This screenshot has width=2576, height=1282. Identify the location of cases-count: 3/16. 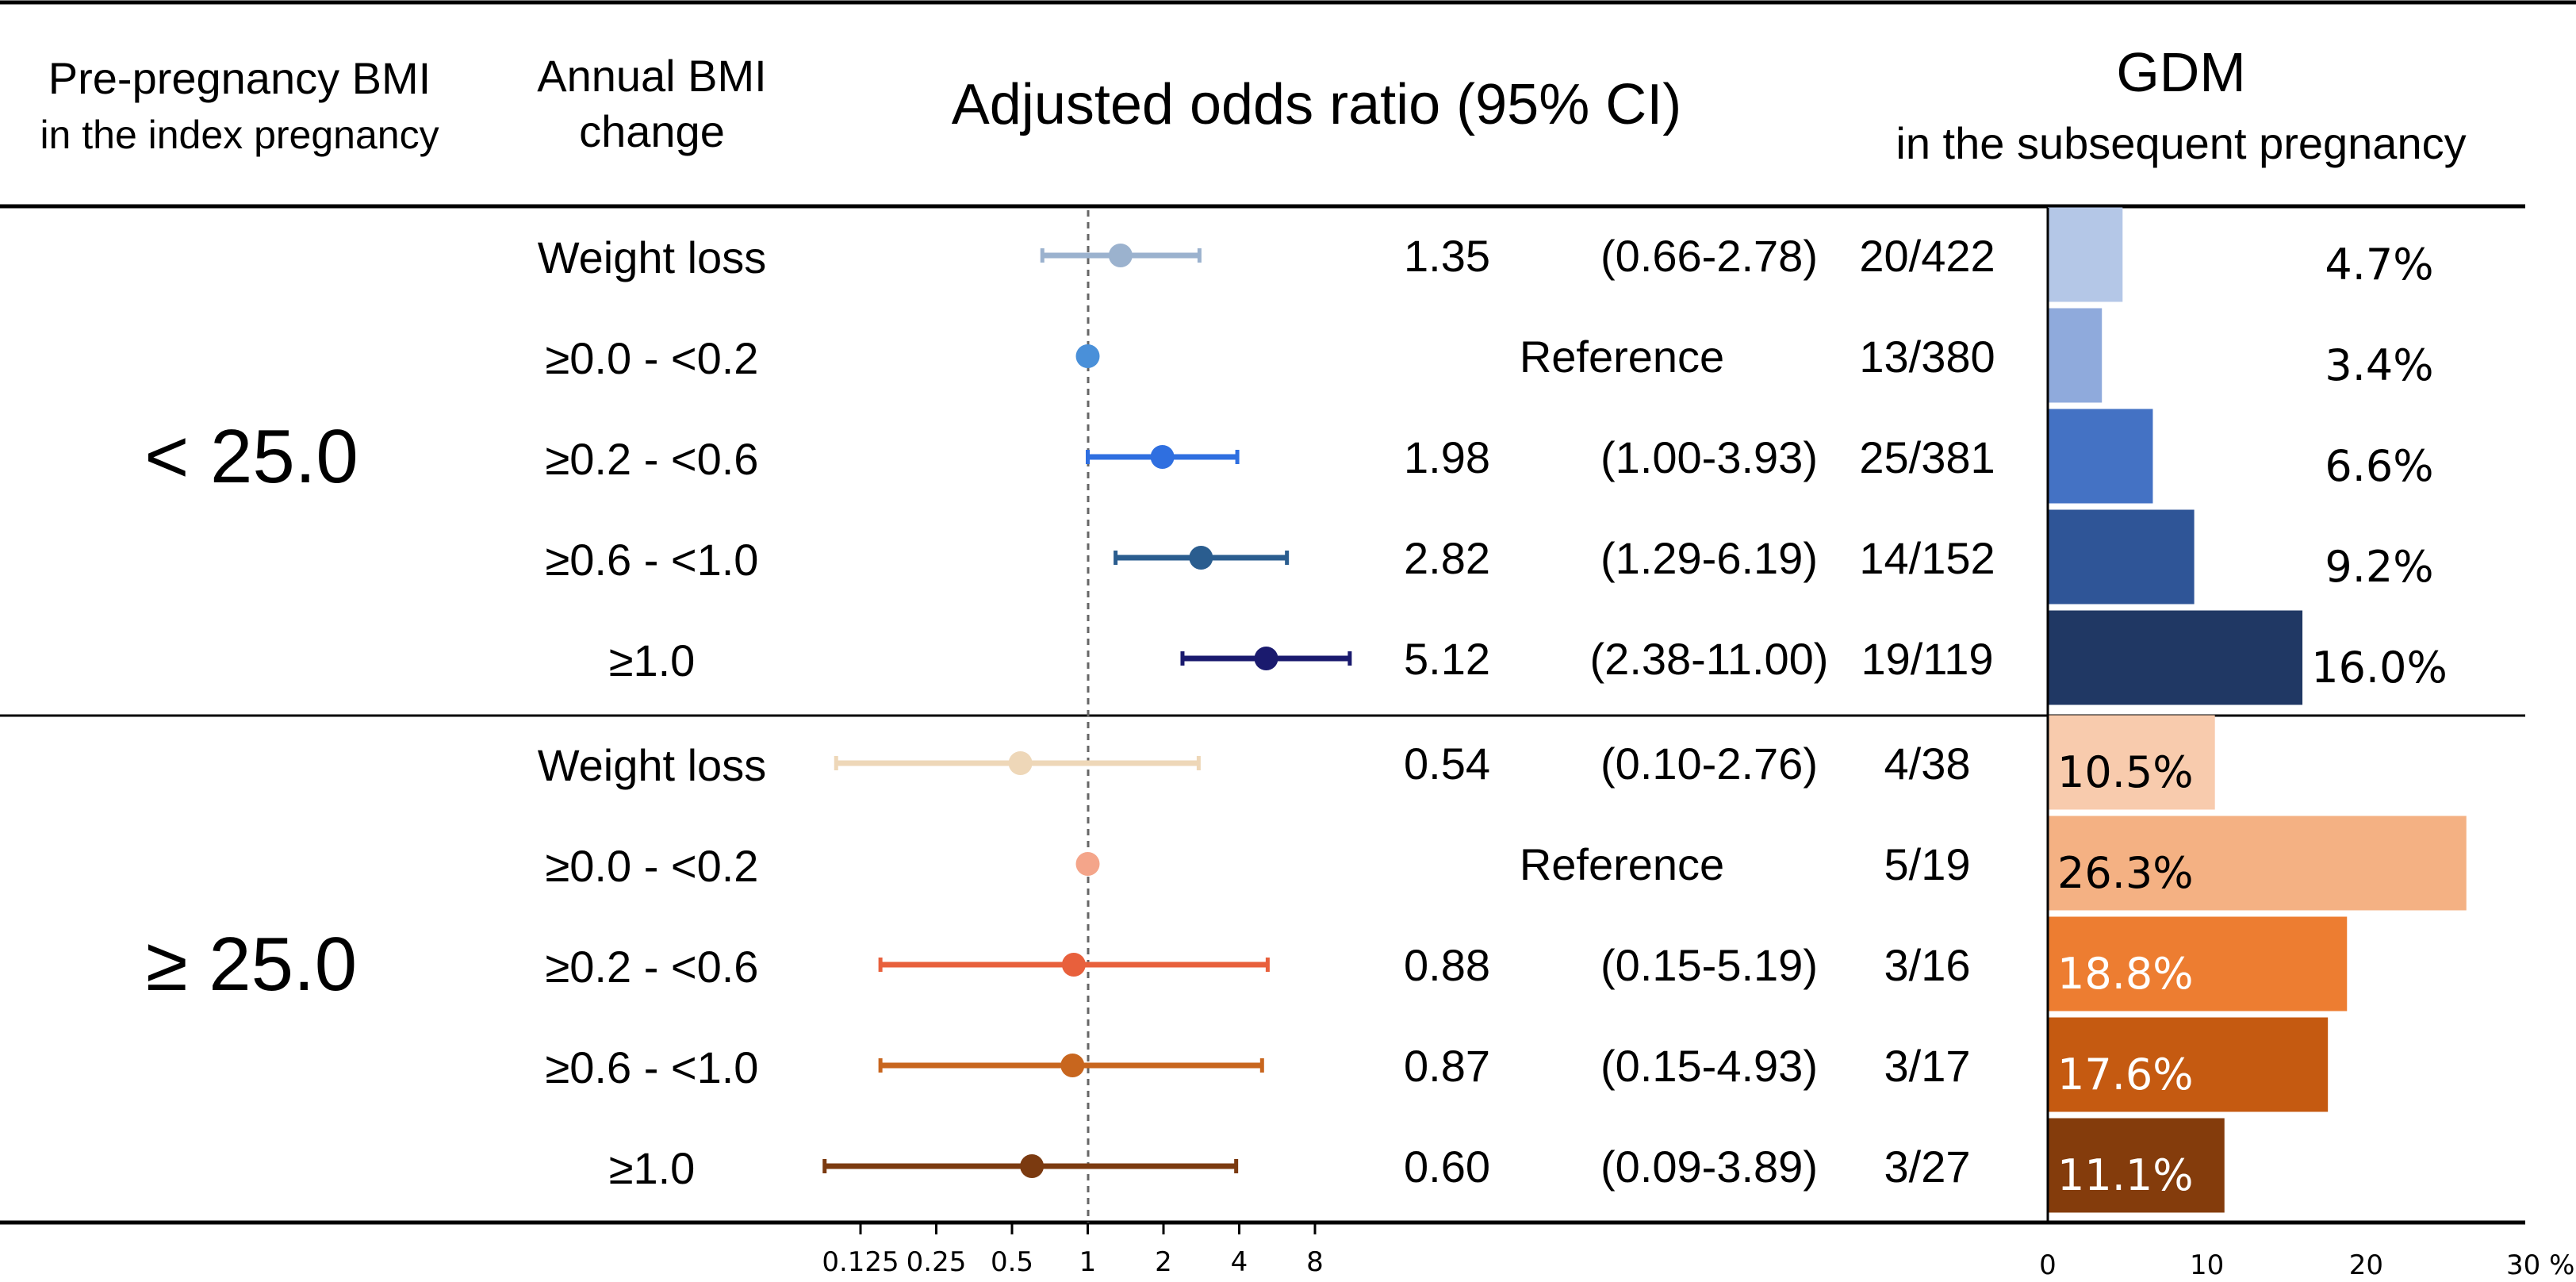
(1928, 965).